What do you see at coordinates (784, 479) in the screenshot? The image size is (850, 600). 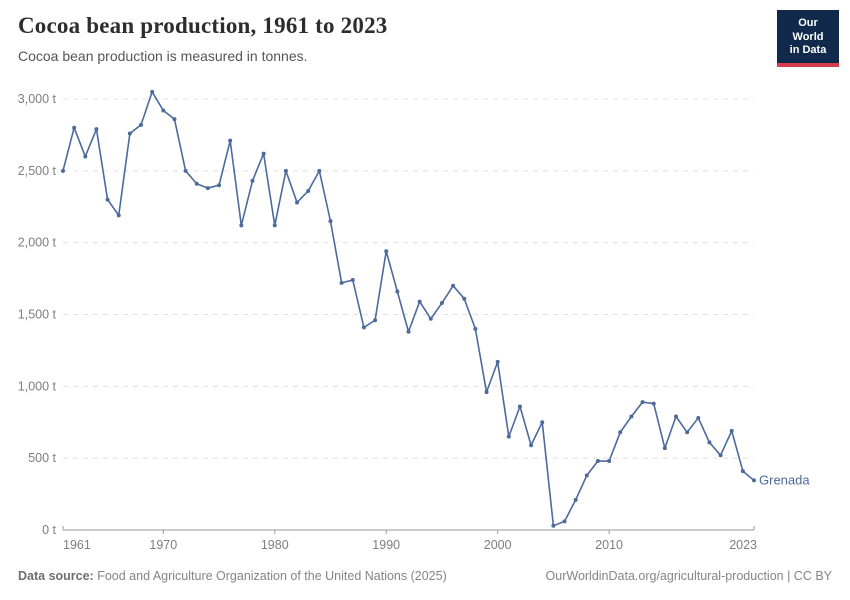 I see `series-label: Grenada` at bounding box center [784, 479].